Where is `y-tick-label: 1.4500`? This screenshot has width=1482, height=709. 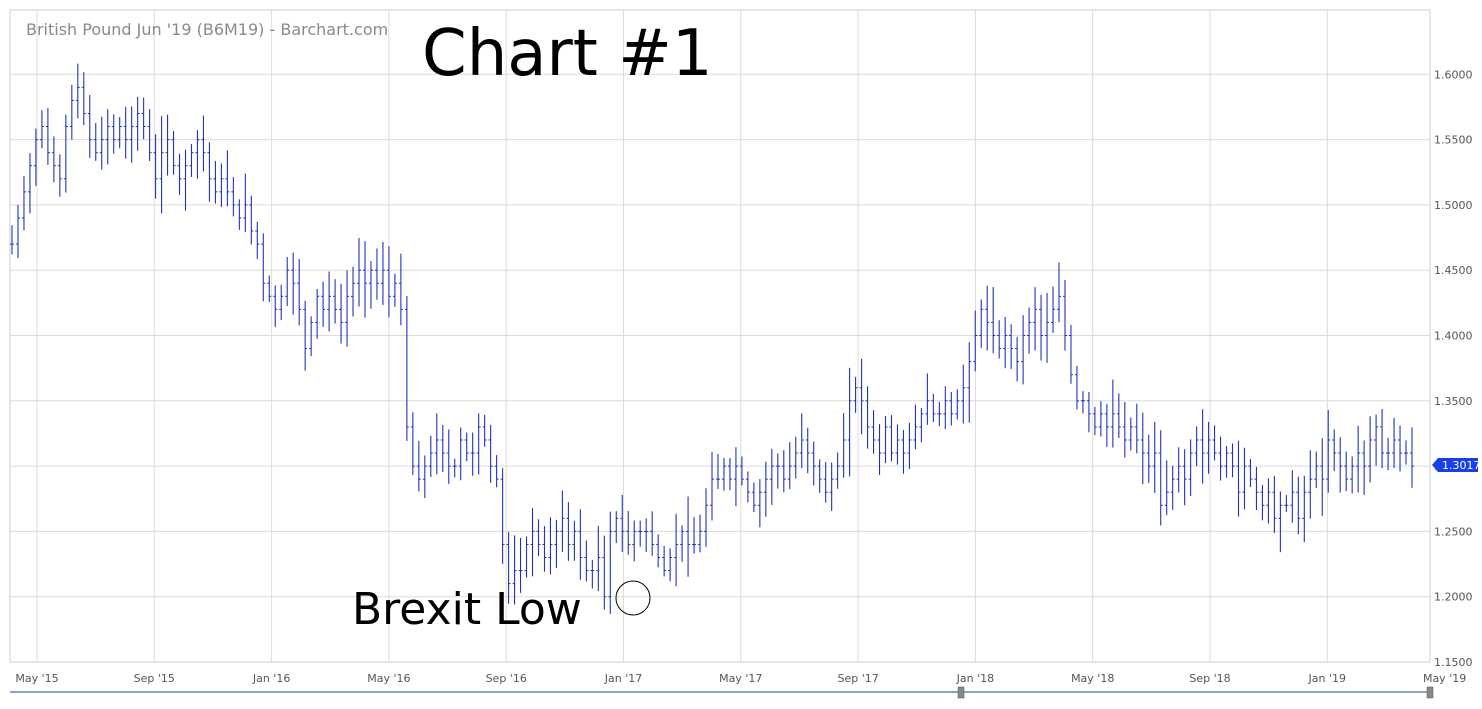 y-tick-label: 1.4500 is located at coordinates (1453, 270).